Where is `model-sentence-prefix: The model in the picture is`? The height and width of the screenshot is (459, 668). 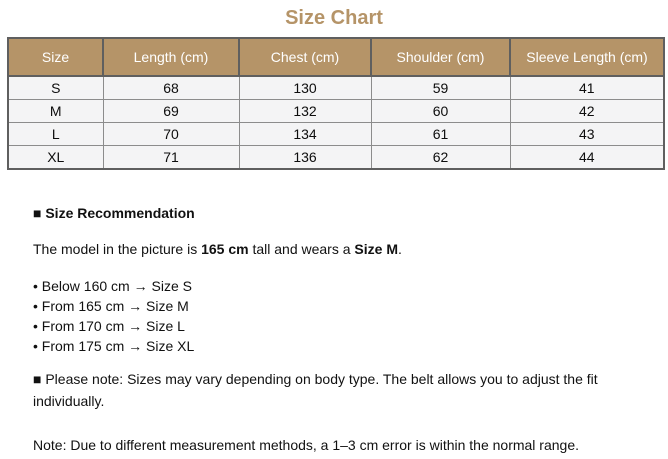 model-sentence-prefix: The model in the picture is is located at coordinates (117, 249).